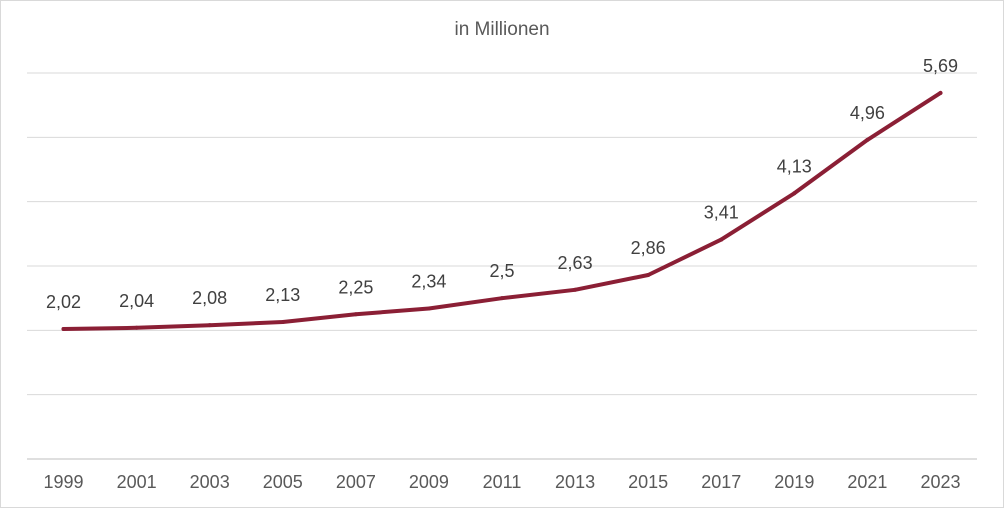 The width and height of the screenshot is (1004, 508). What do you see at coordinates (575, 482) in the screenshot?
I see `x-tick-label: 2013` at bounding box center [575, 482].